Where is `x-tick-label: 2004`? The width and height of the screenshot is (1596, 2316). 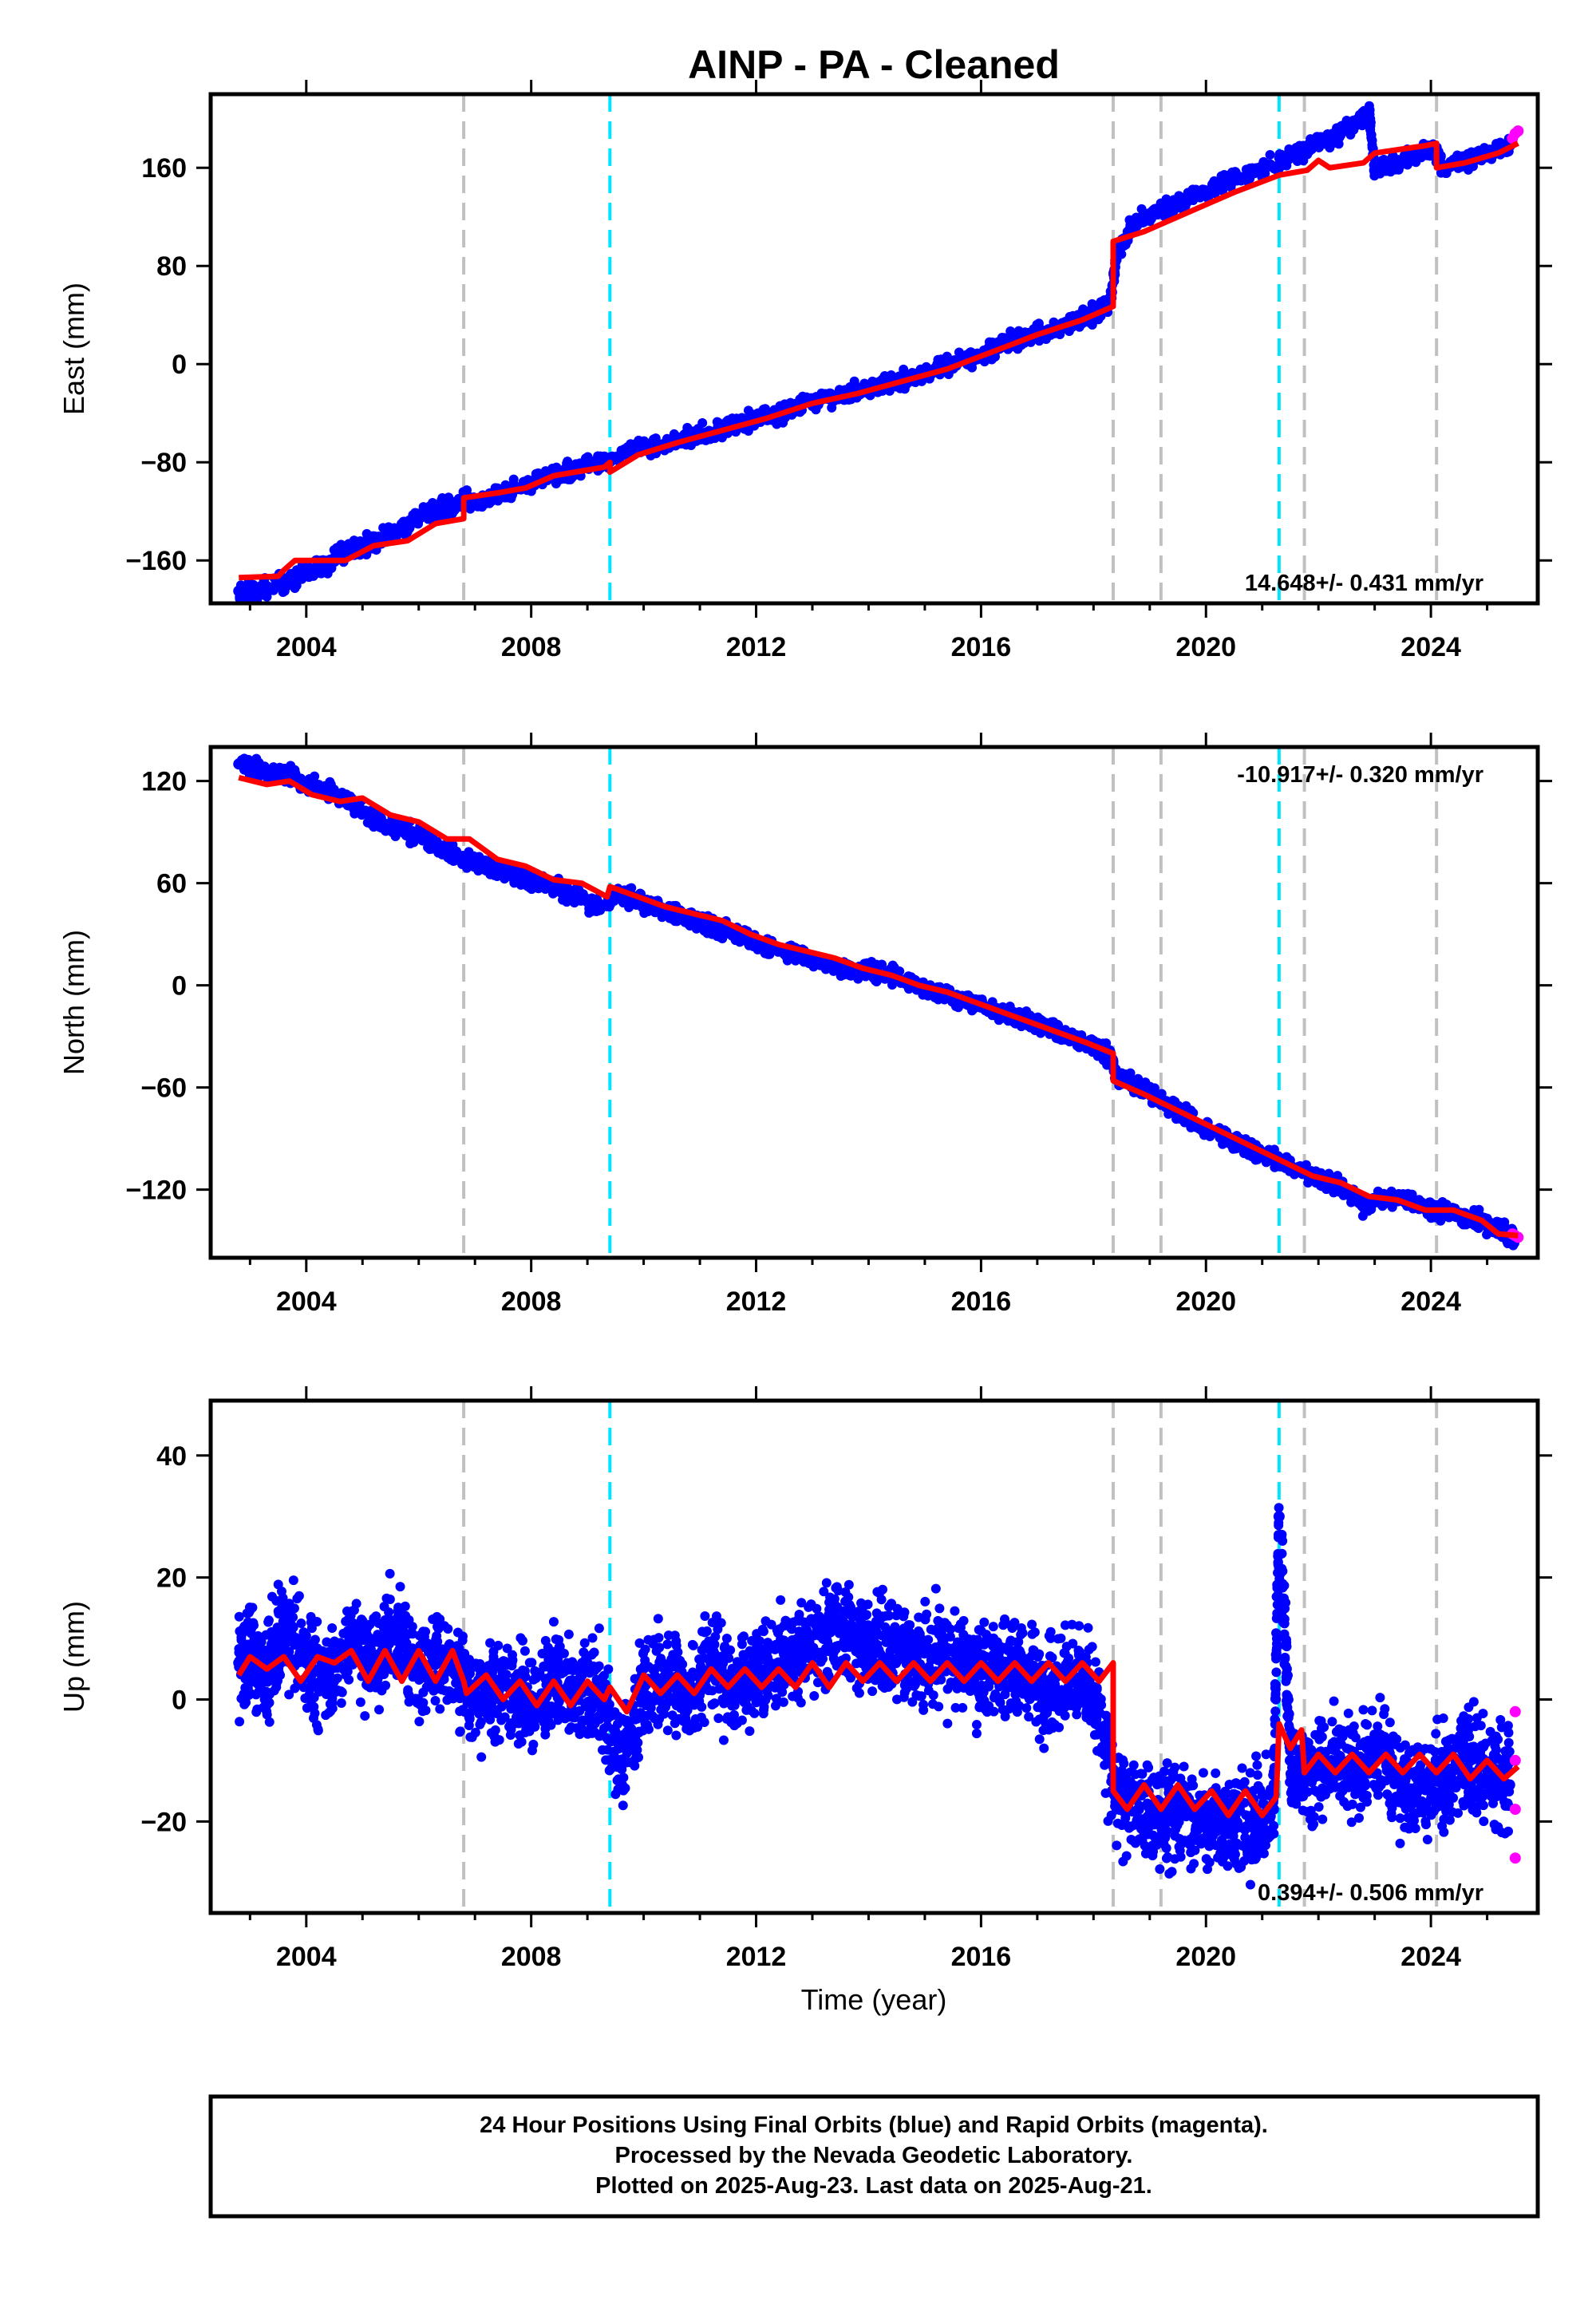 x-tick-label: 2004 is located at coordinates (306, 1301).